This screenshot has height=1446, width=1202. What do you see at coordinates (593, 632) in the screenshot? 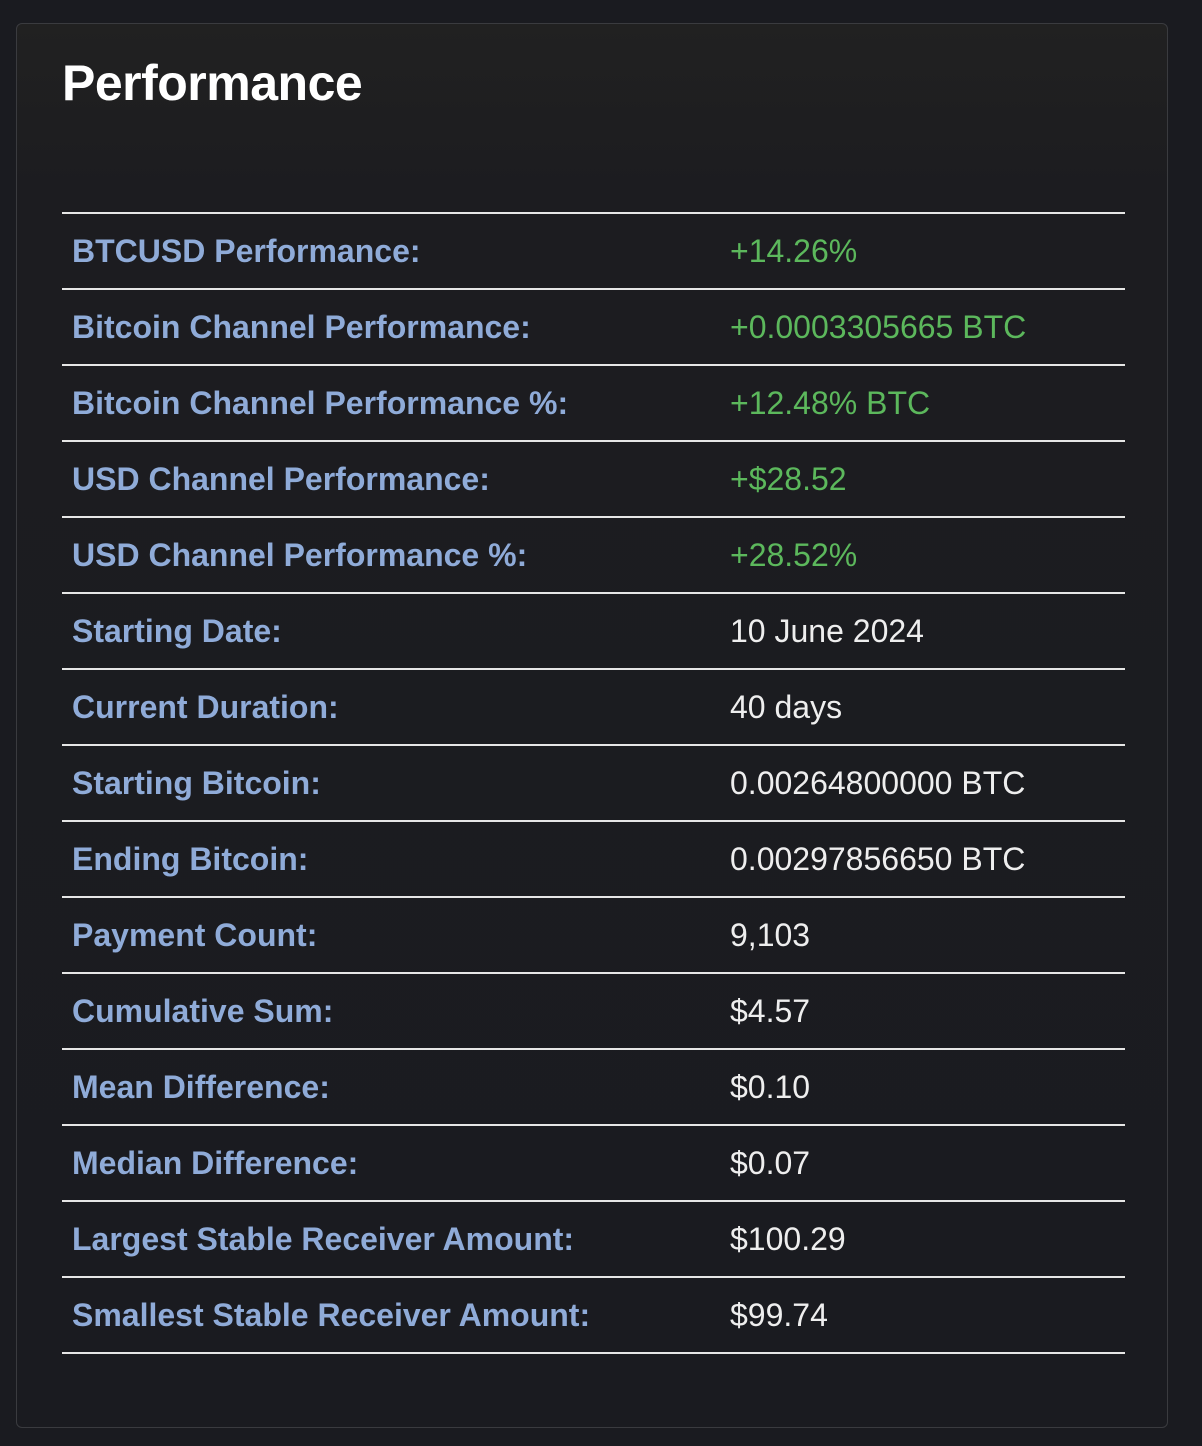
I see `table-row: Starting Date: 10 June 2024` at bounding box center [593, 632].